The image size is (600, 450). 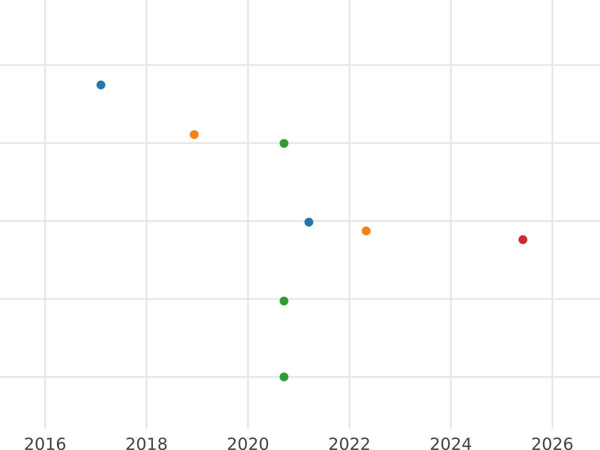 I want to click on x-tick-label: 2022, so click(x=349, y=443).